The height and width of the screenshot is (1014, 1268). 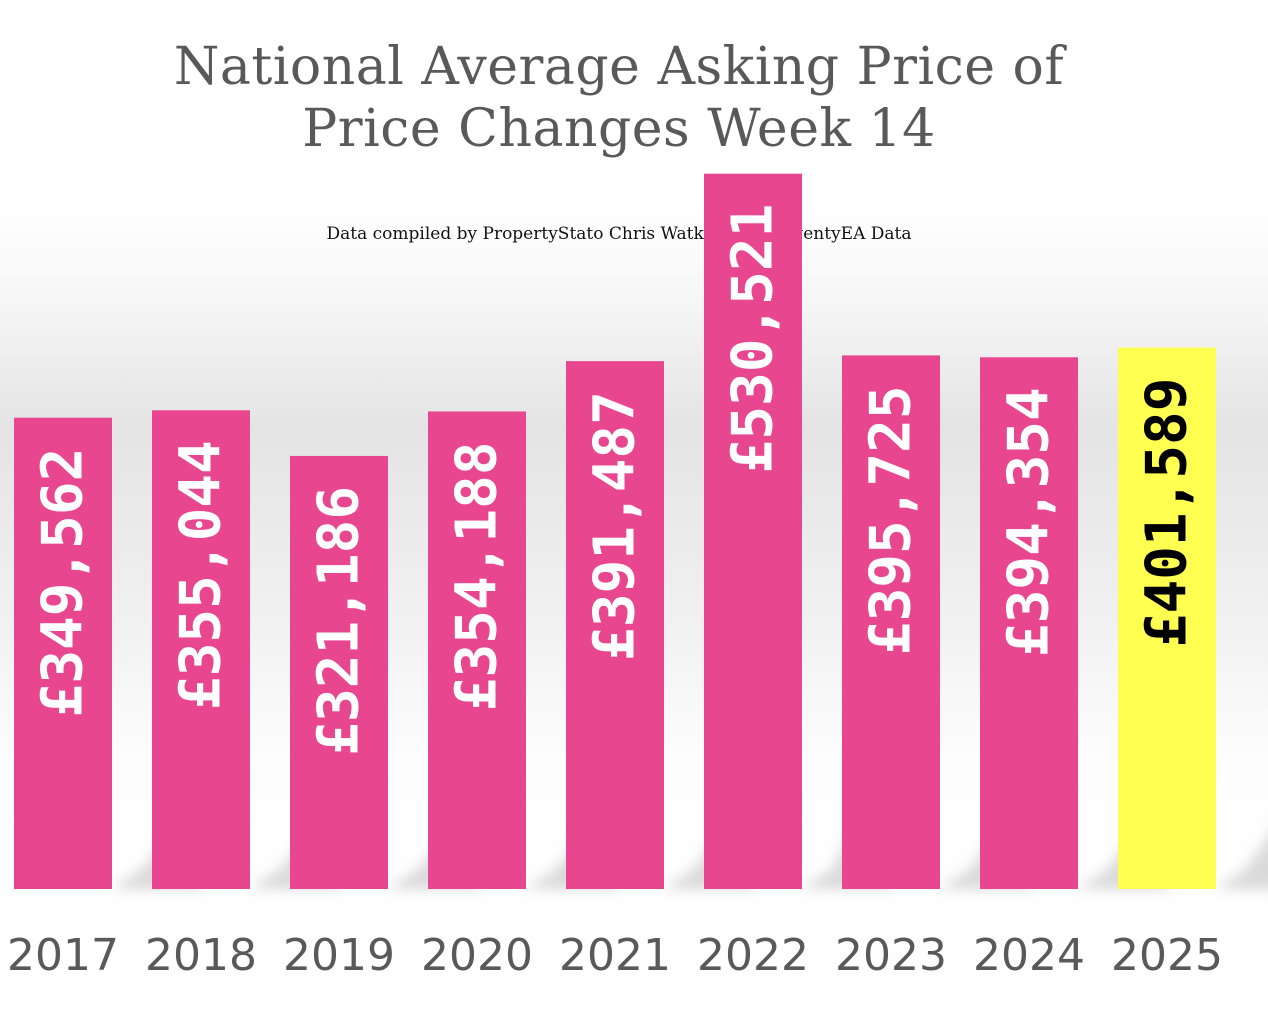 What do you see at coordinates (201, 575) in the screenshot?
I see `bar-value-label: £355,044` at bounding box center [201, 575].